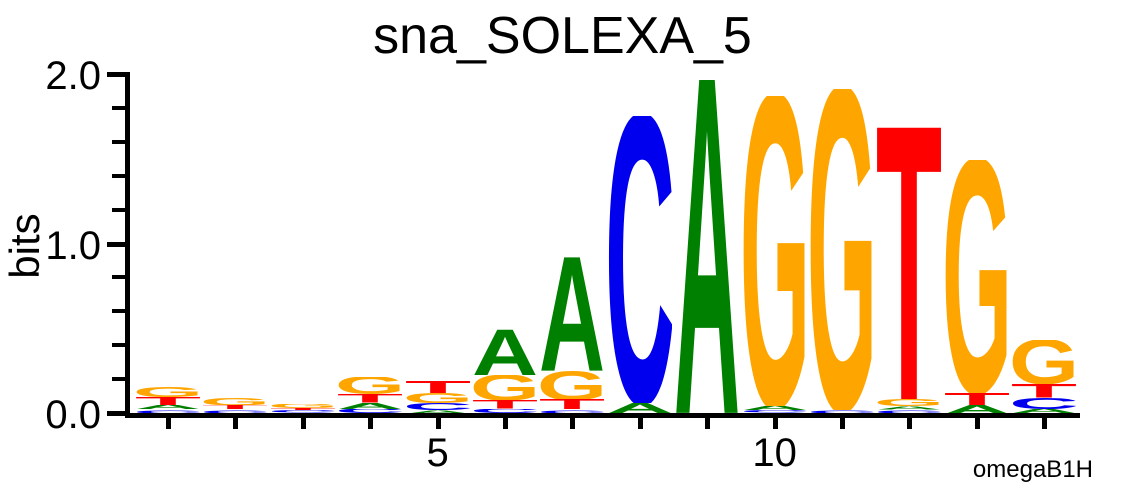  Describe the element at coordinates (437, 453) in the screenshot. I see `x-tick-label: 5` at that location.